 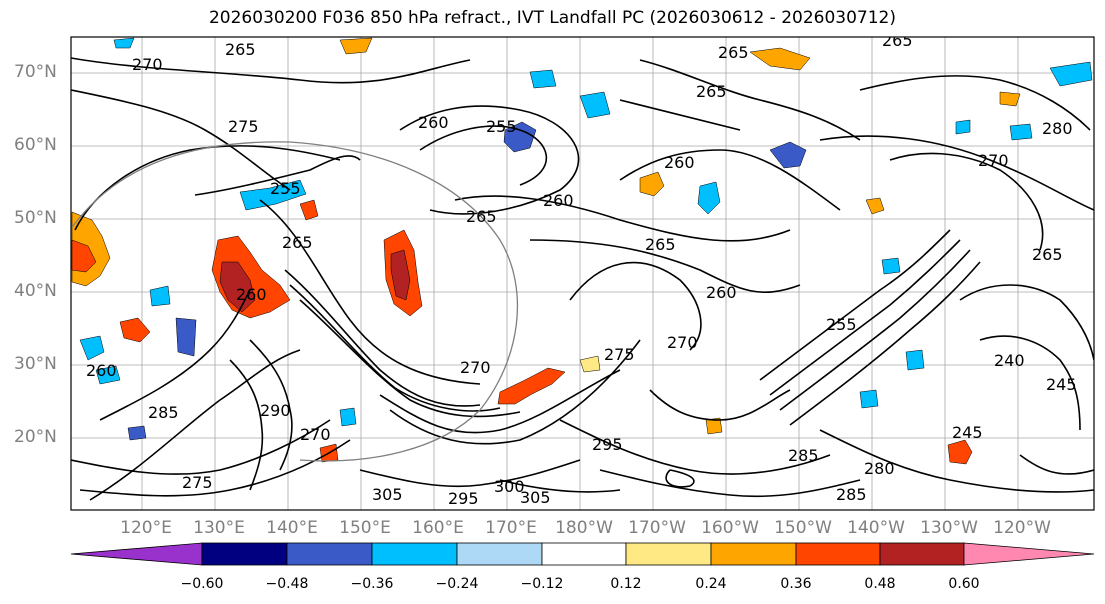 What do you see at coordinates (35, 291) in the screenshot?
I see `lat-label: 40°N` at bounding box center [35, 291].